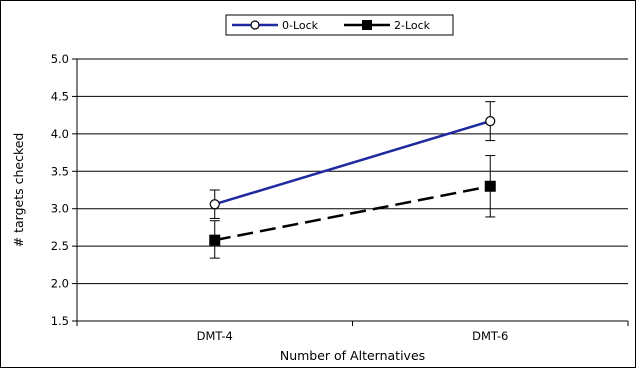  What do you see at coordinates (352, 355) in the screenshot?
I see `x-axis-title: Number of Alternatives` at bounding box center [352, 355].